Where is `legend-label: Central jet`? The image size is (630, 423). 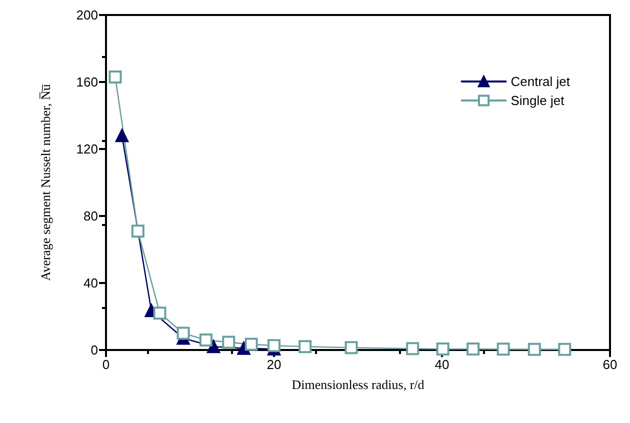 legend-label: Central jet is located at coordinates (540, 81).